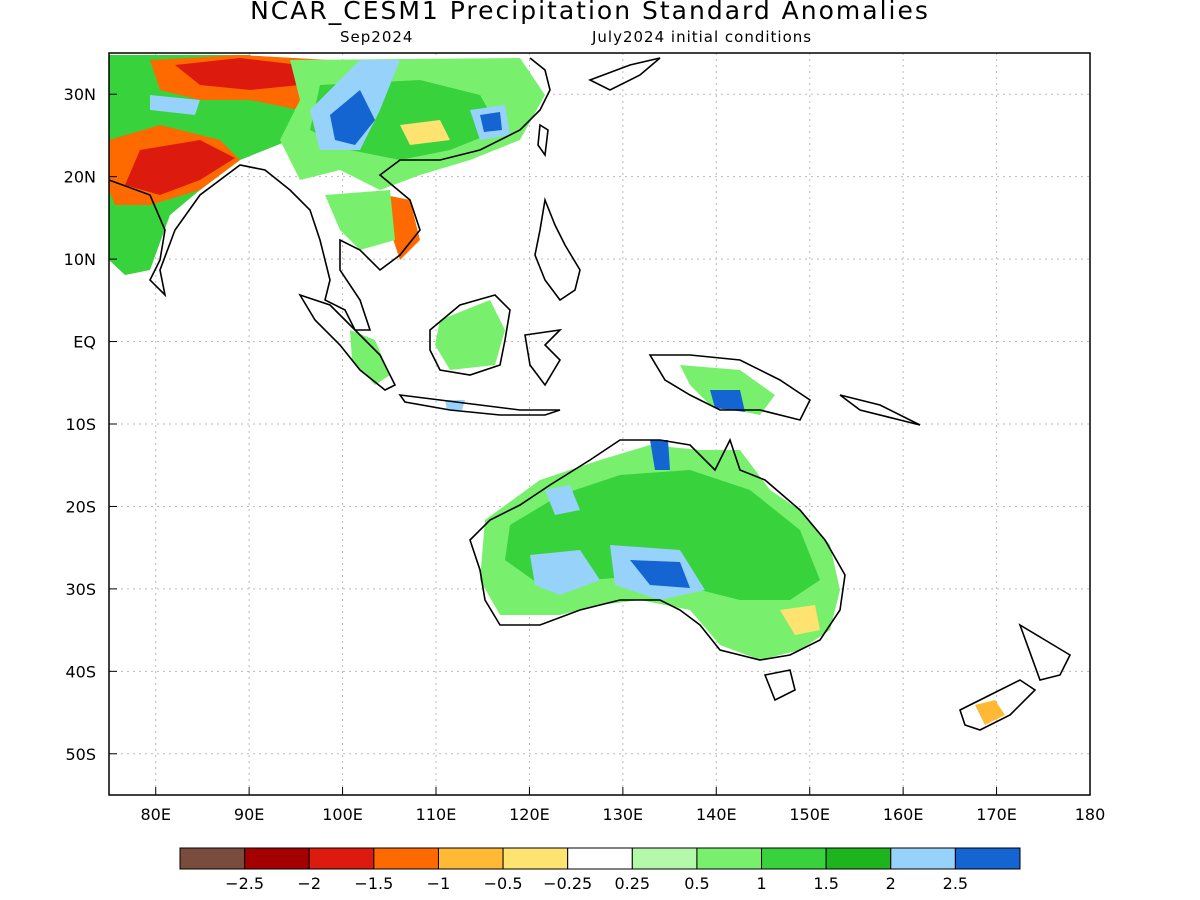 The height and width of the screenshot is (900, 1200). I want to click on indochina-wet-region, so click(360, 220).